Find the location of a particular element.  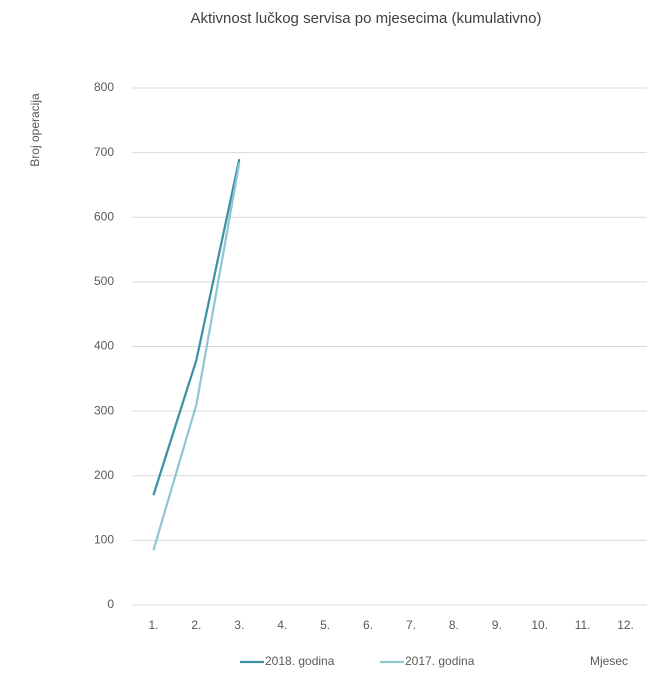

y-tick-label: 400 is located at coordinates (104, 346).